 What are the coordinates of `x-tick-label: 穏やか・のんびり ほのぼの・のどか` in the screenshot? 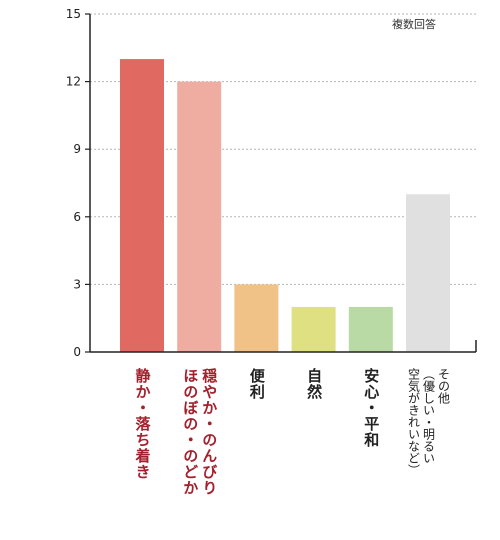 It's located at (200, 432).